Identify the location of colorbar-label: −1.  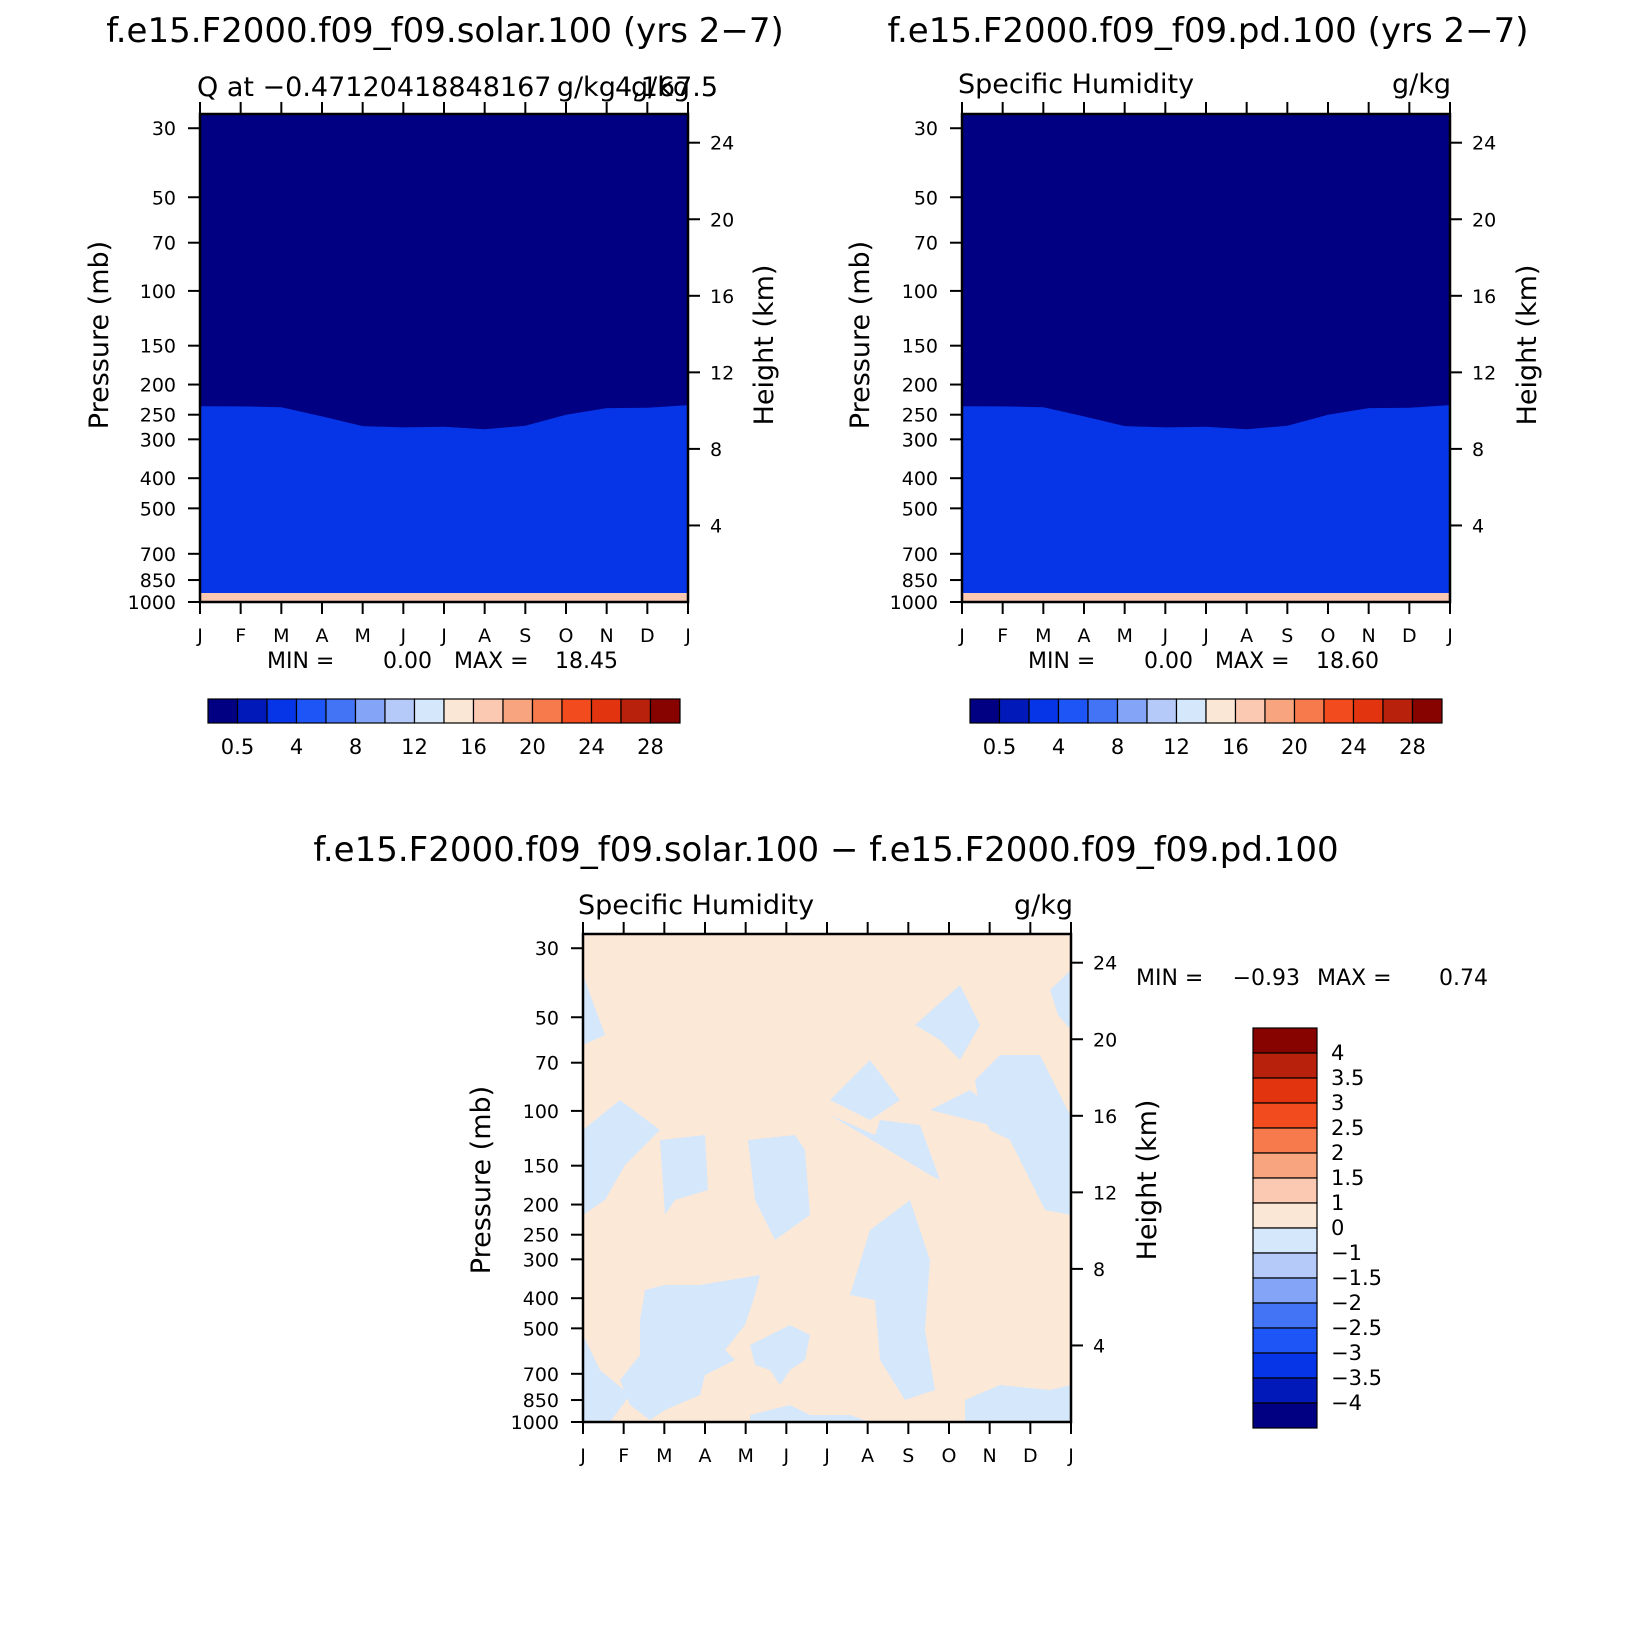
(1346, 1253).